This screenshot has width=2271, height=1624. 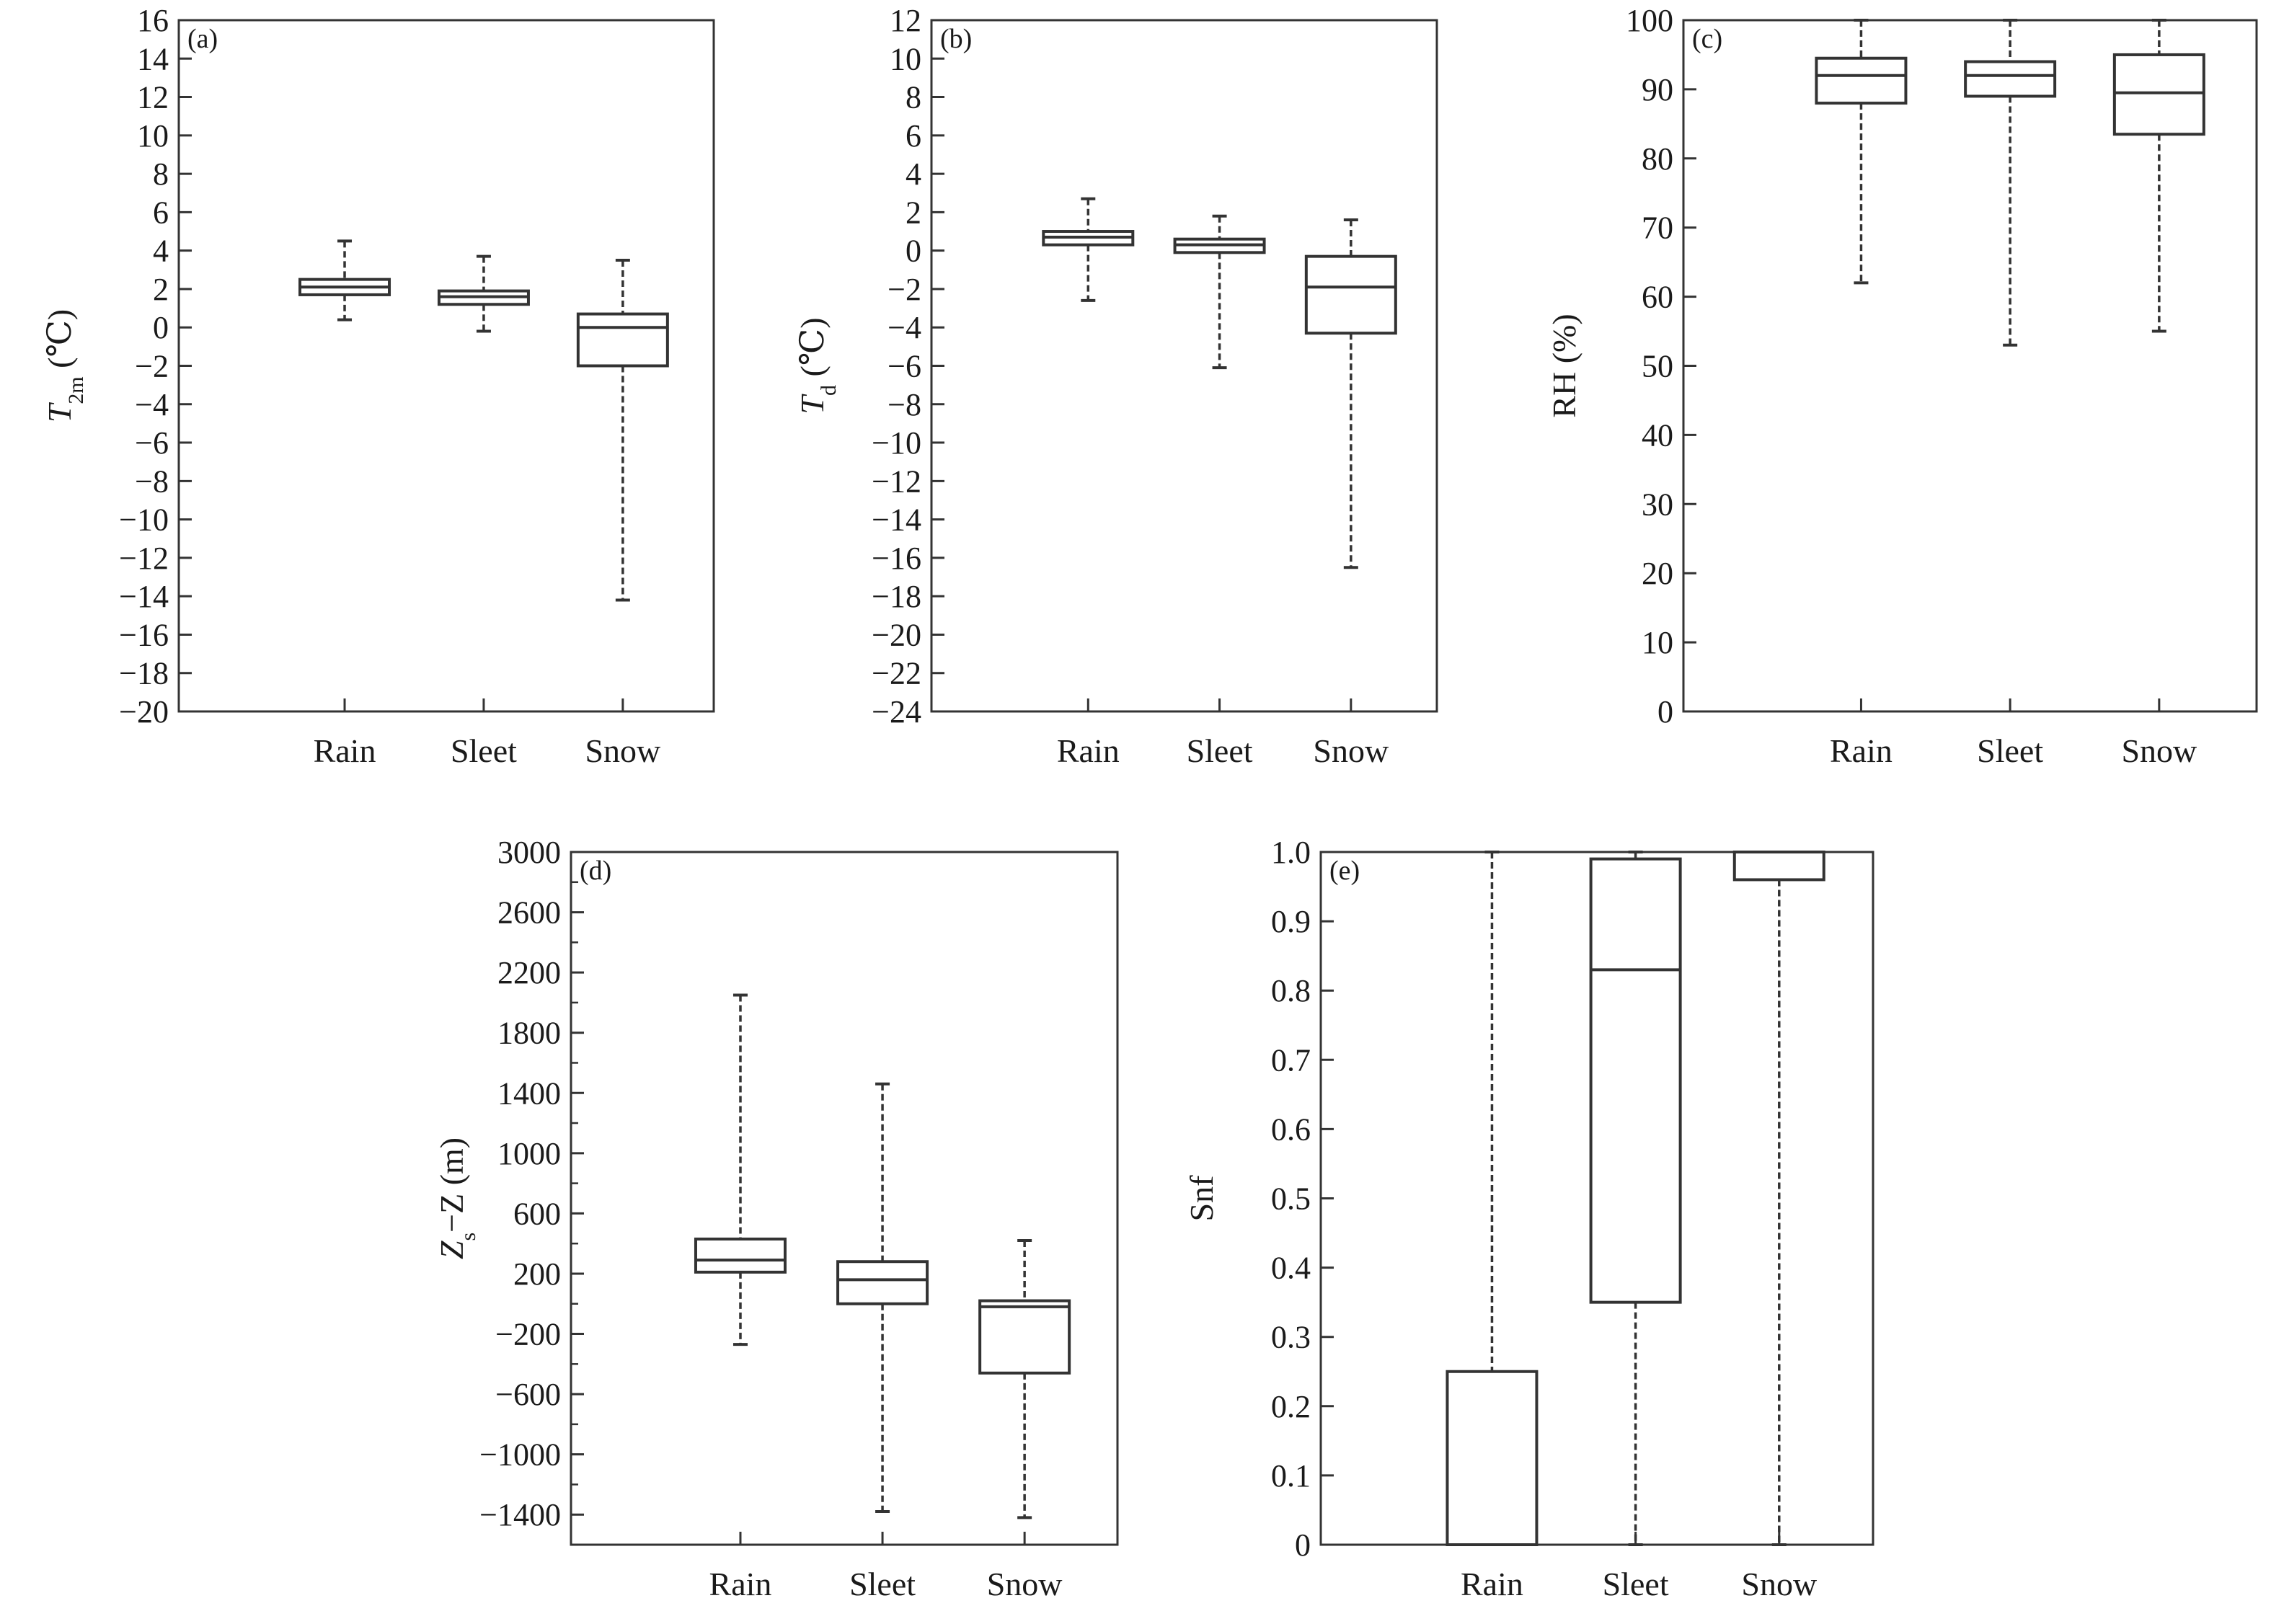 I want to click on y-tick-label: −22, so click(x=896, y=673).